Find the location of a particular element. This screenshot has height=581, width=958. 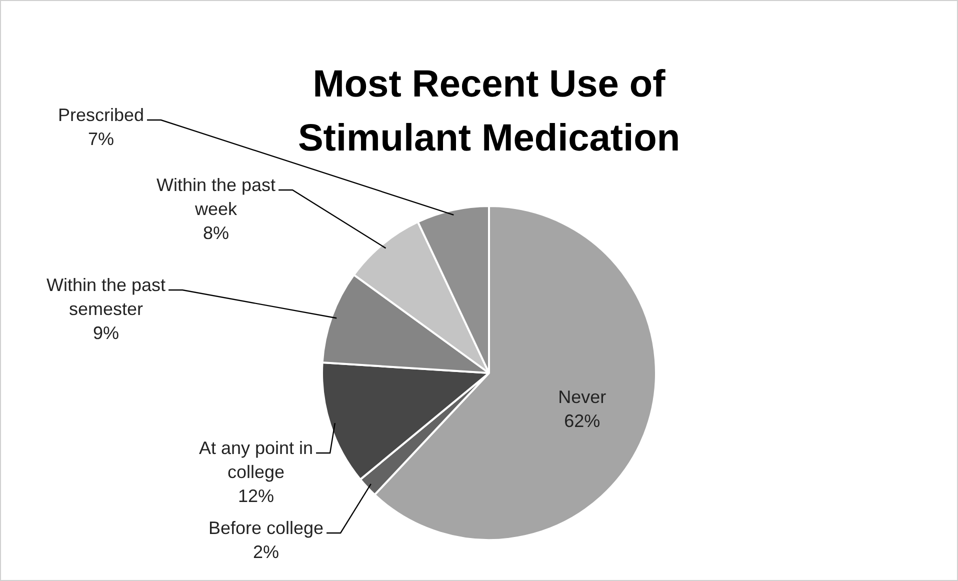

data-label: 8% is located at coordinates (216, 232).